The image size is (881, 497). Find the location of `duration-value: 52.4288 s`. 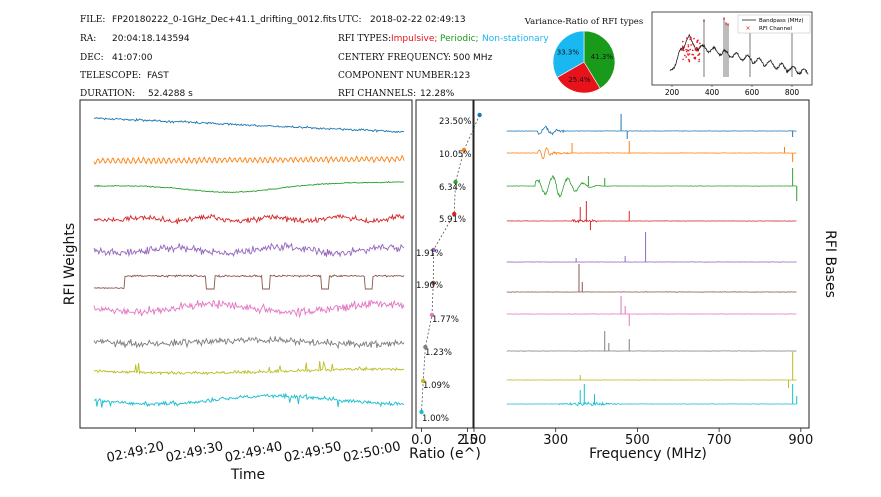

duration-value: 52.4288 s is located at coordinates (170, 94).